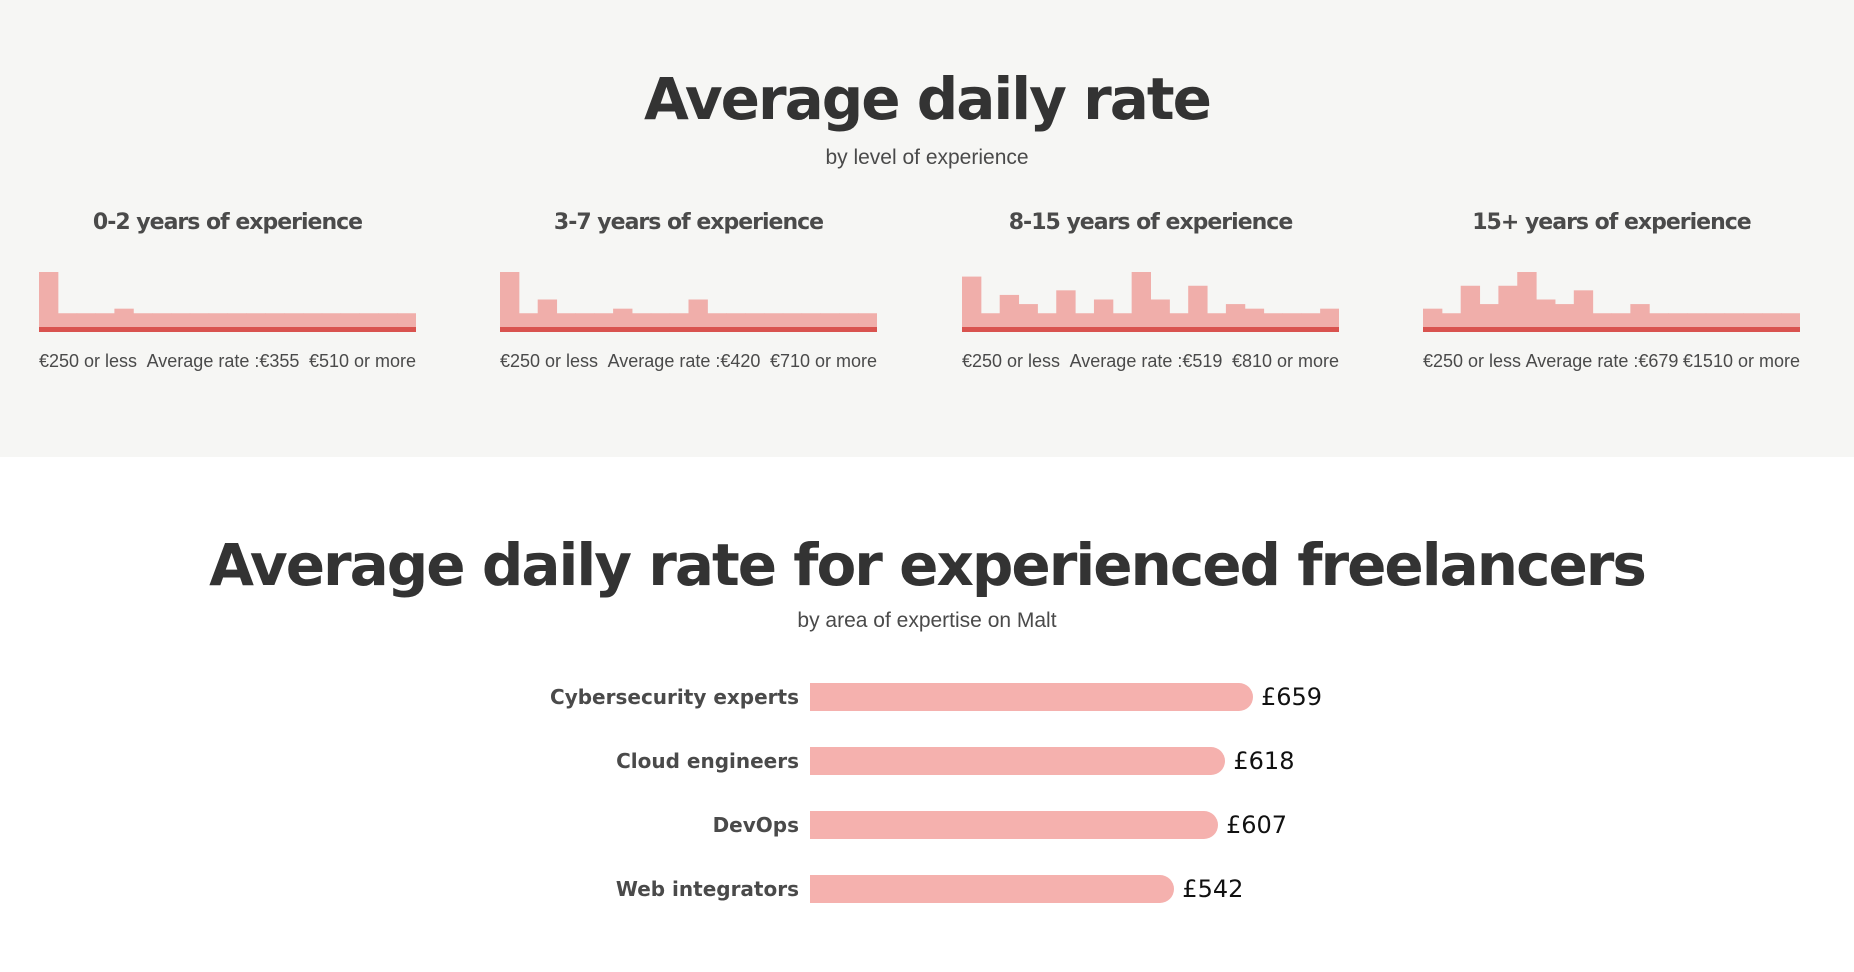 The width and height of the screenshot is (1854, 972). What do you see at coordinates (1602, 360) in the screenshot?
I see `average-rate-label: Average rate :€679` at bounding box center [1602, 360].